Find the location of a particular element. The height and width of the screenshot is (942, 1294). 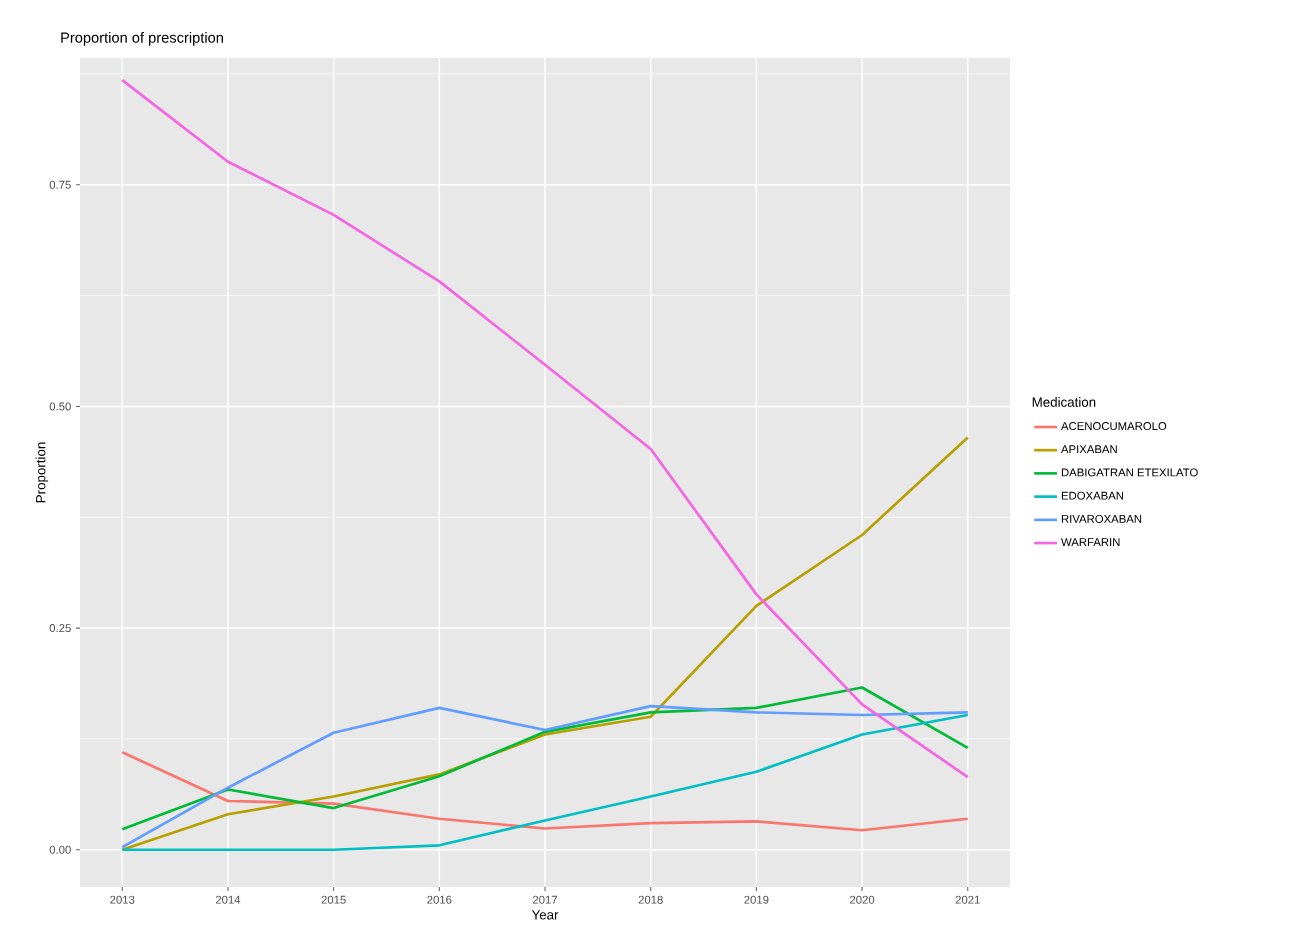

x-tick-label: 2020 is located at coordinates (862, 899).